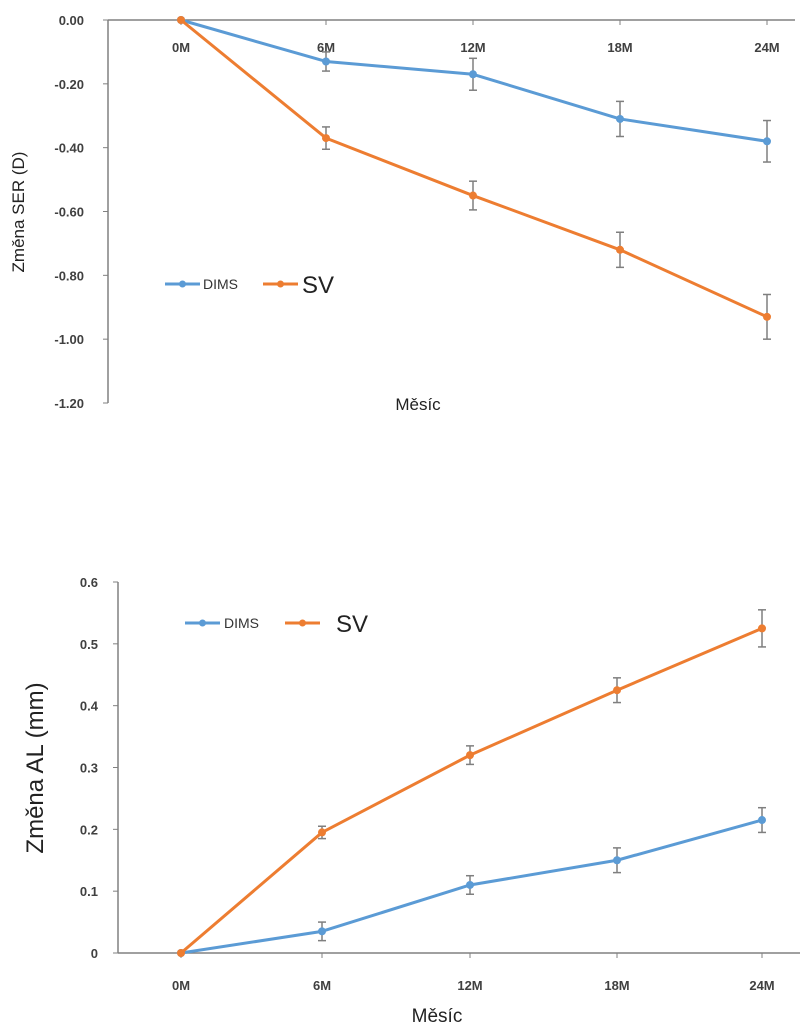  What do you see at coordinates (69, 148) in the screenshot?
I see `y-tick-label: -0.40` at bounding box center [69, 148].